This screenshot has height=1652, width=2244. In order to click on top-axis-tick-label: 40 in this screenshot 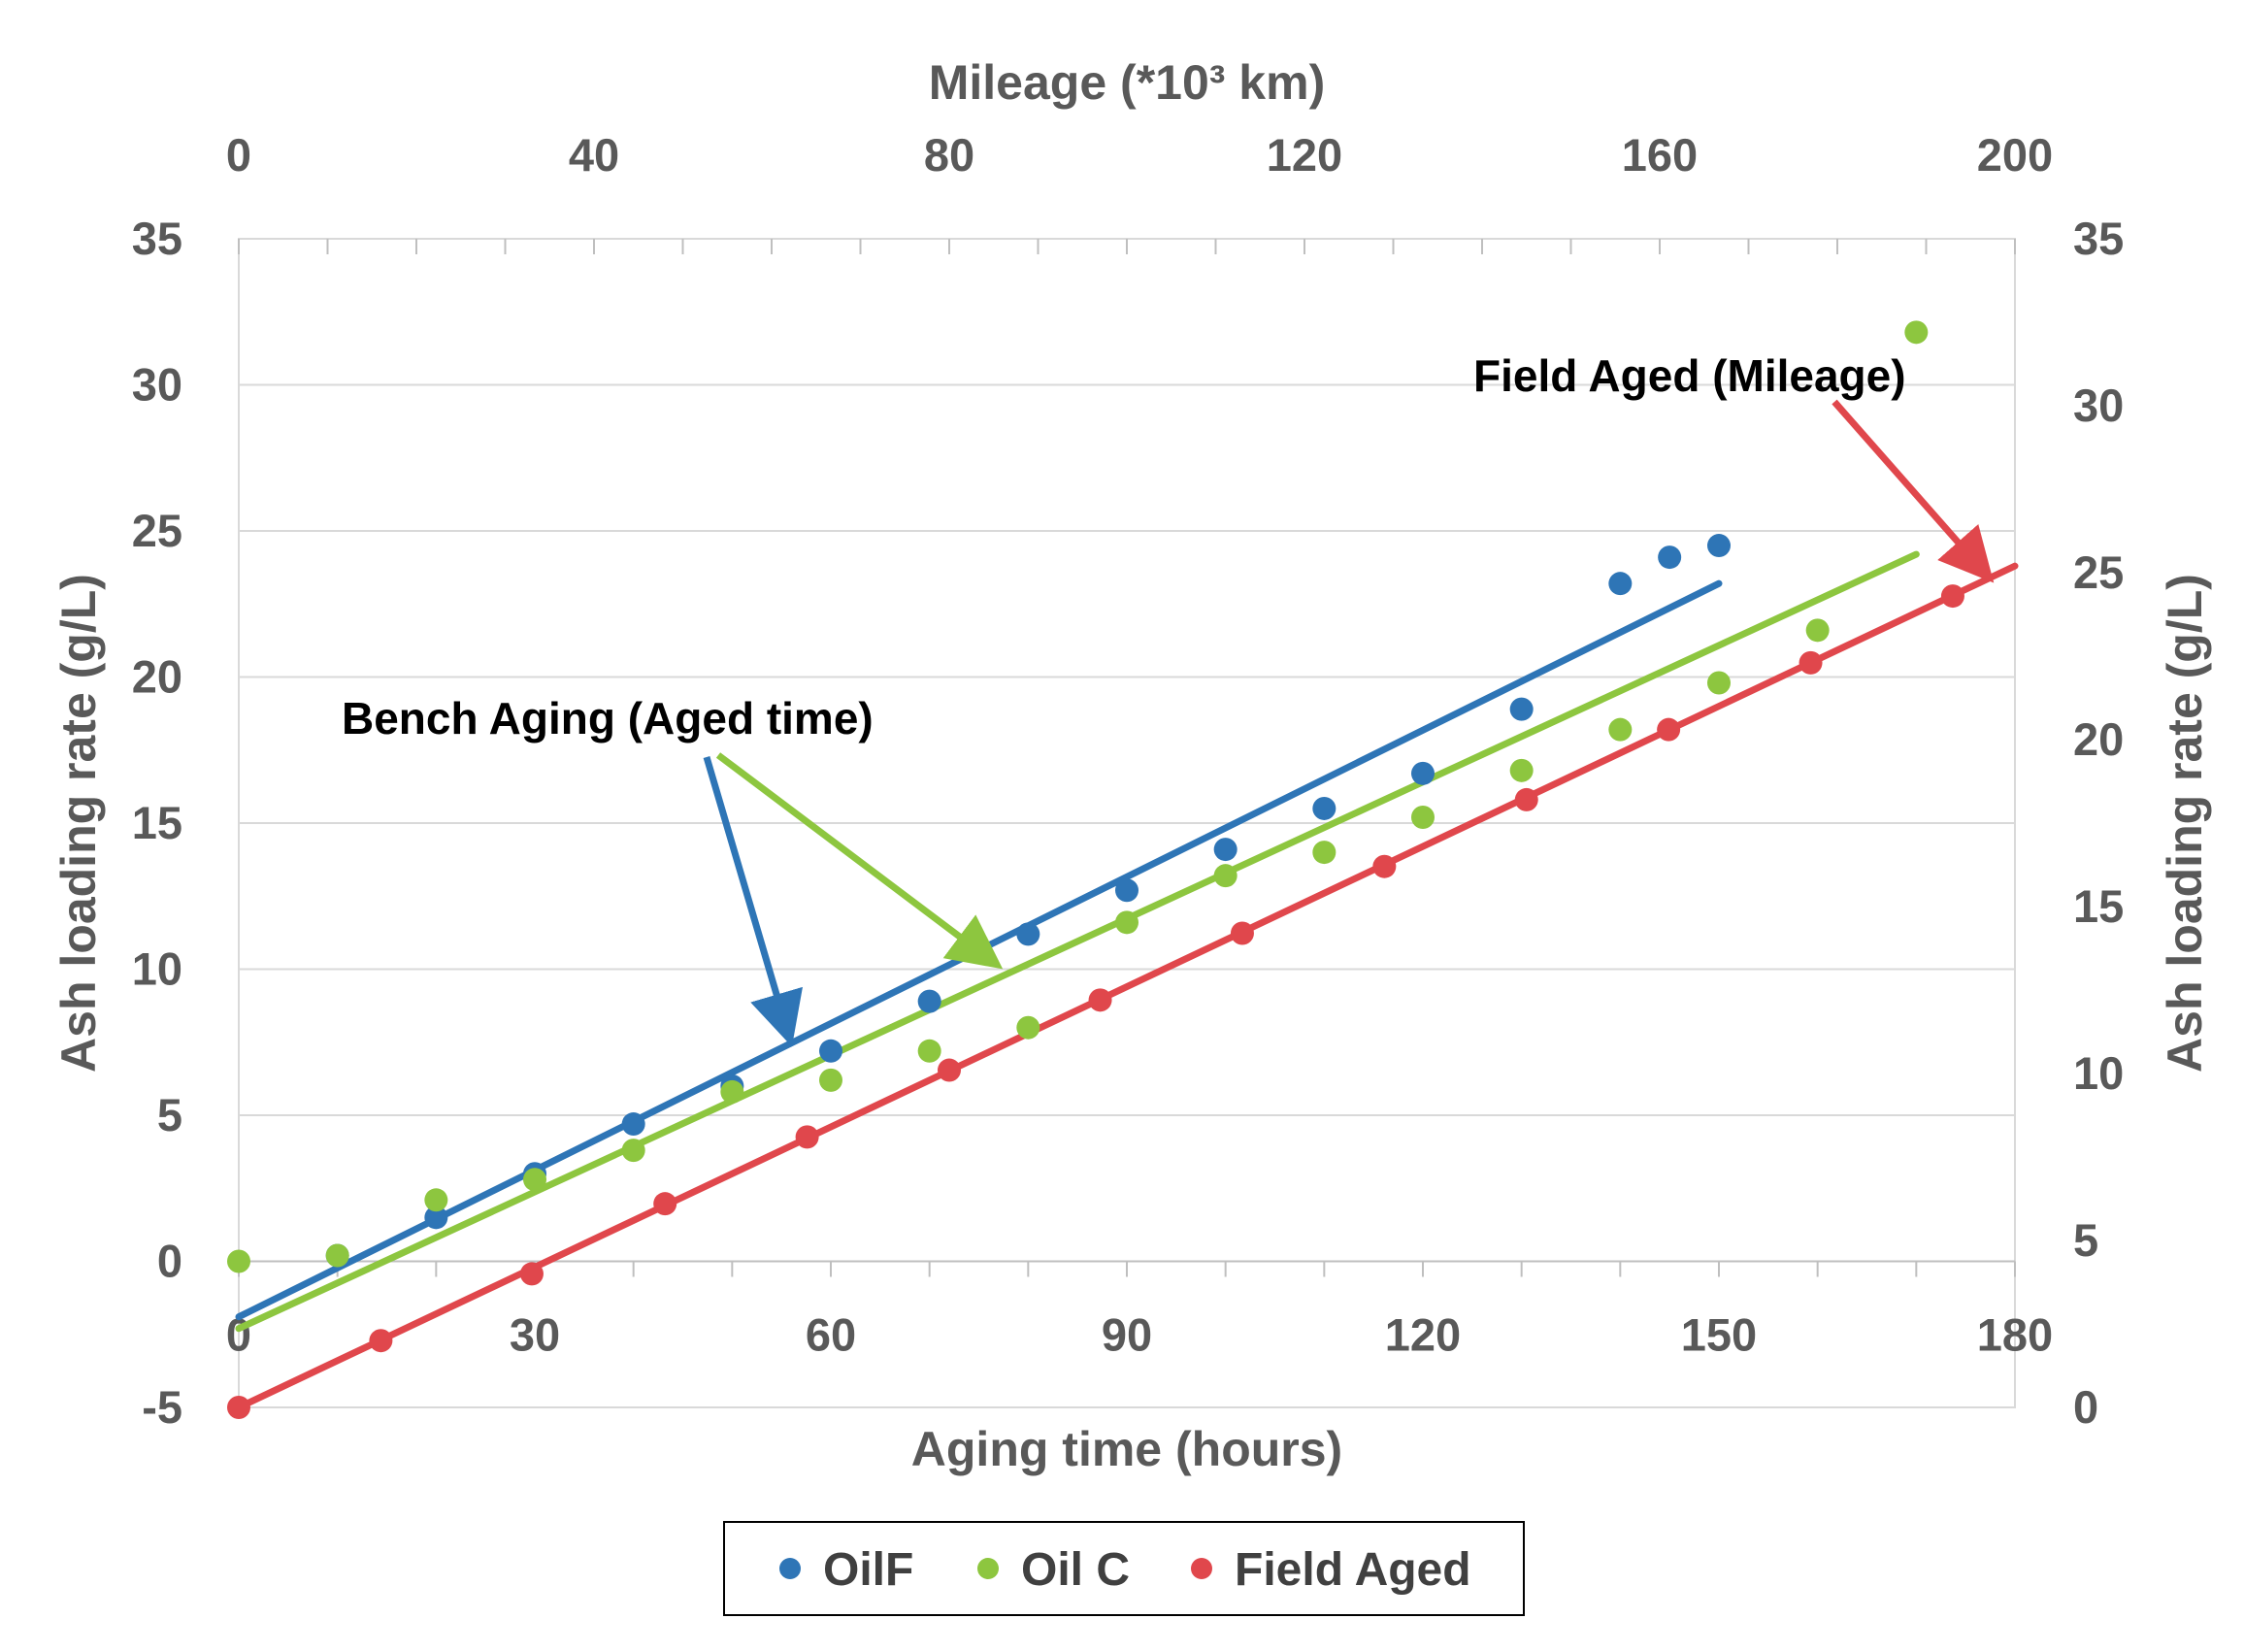, I will do `click(594, 155)`.